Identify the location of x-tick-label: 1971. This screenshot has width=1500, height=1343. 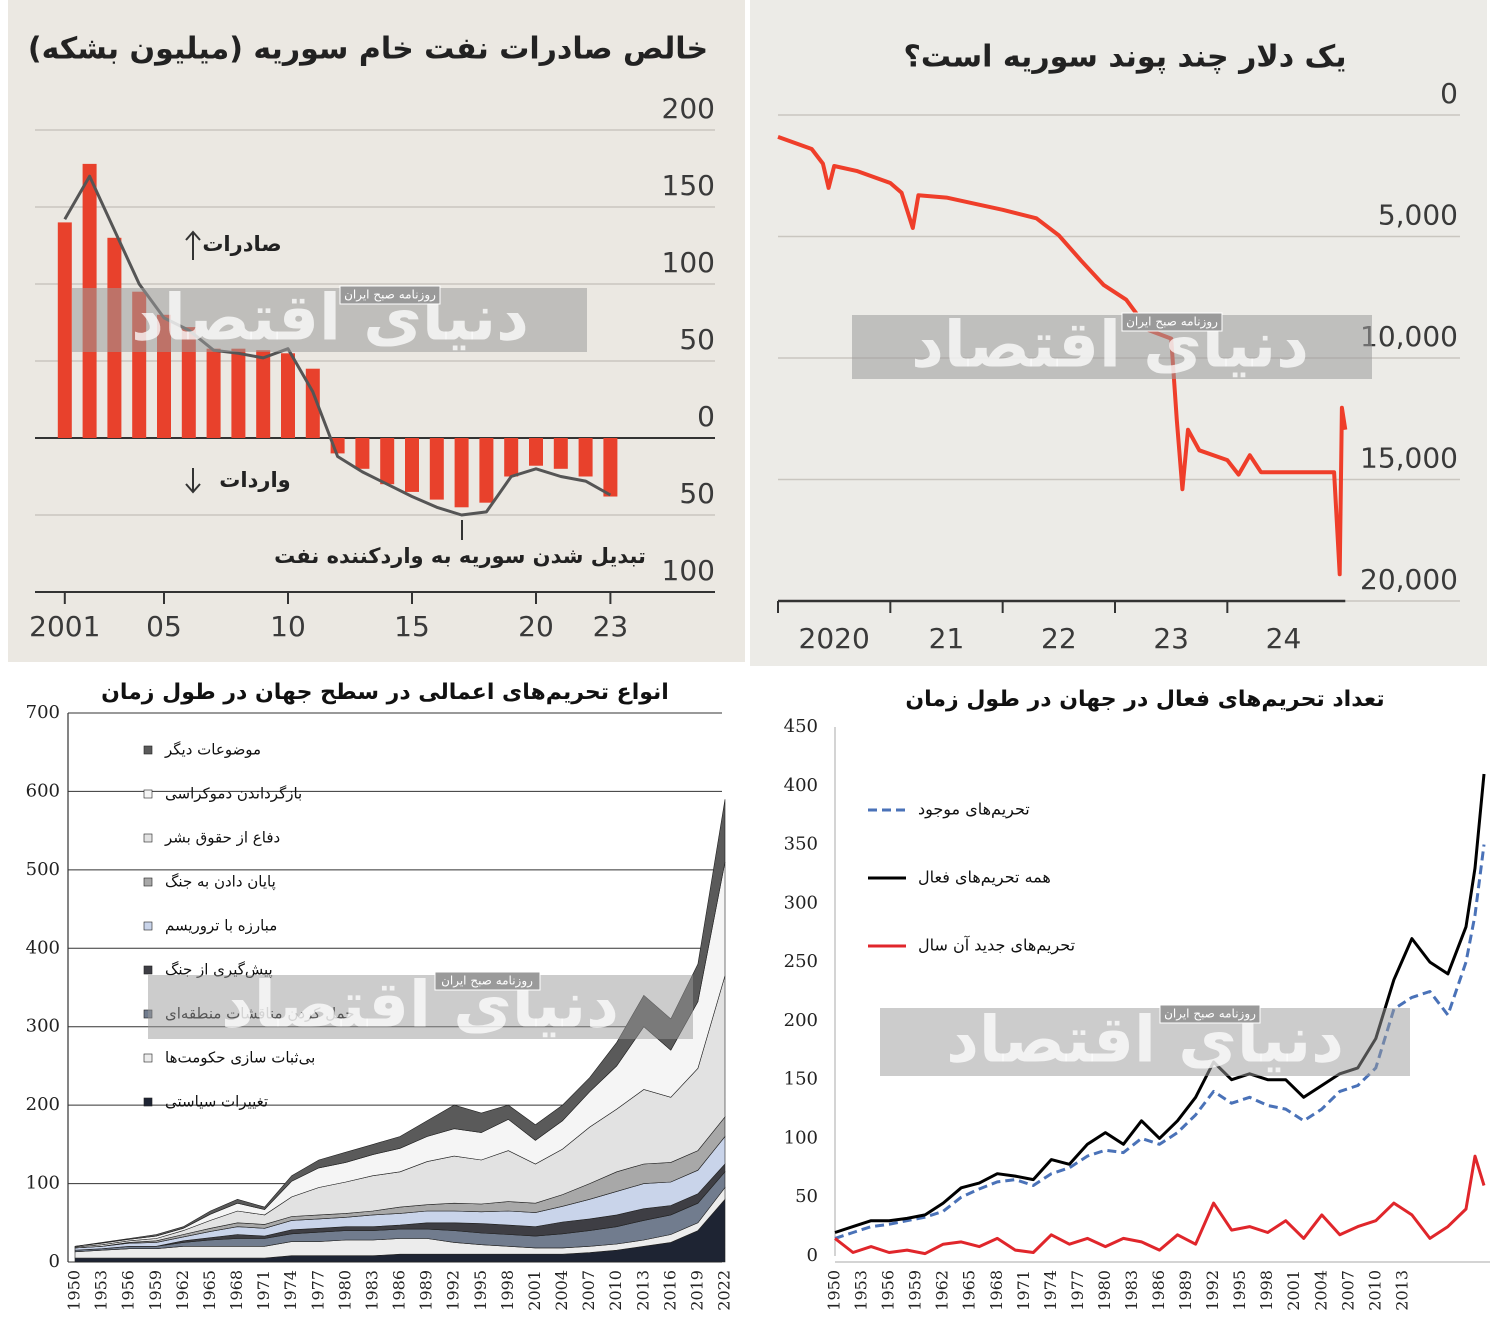
(263, 1290).